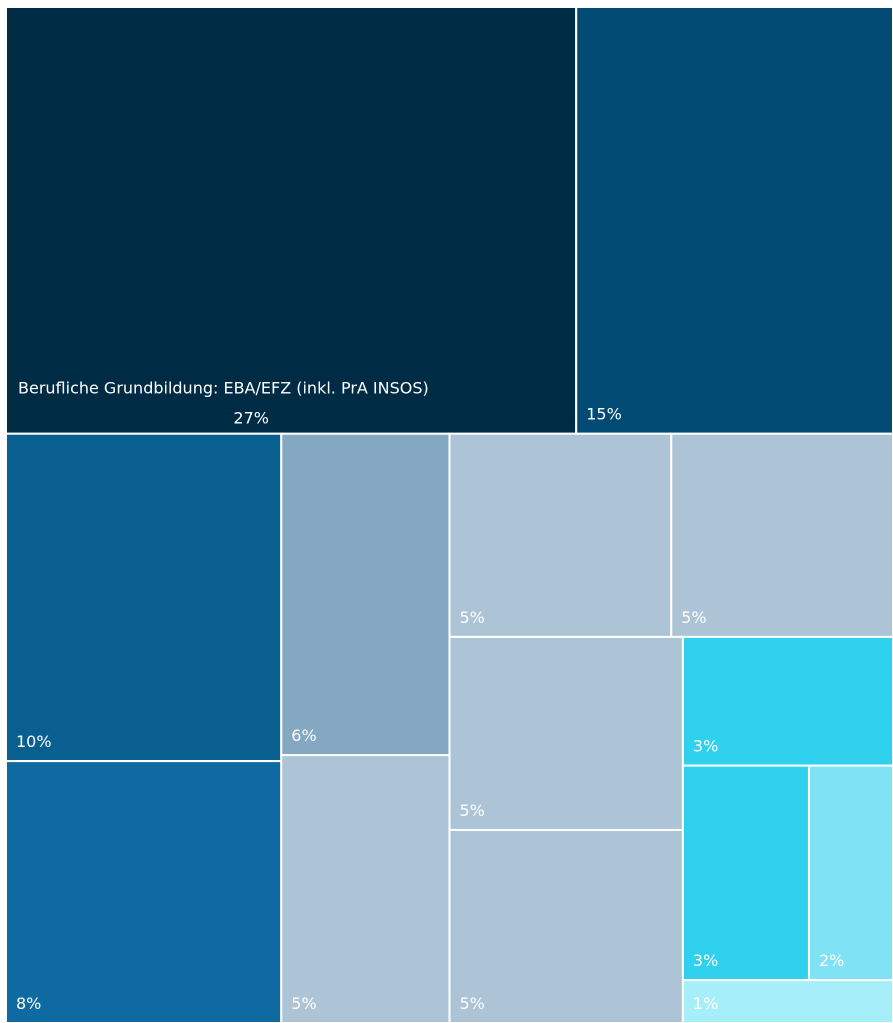  I want to click on tile-value-label: 2%, so click(831, 960).